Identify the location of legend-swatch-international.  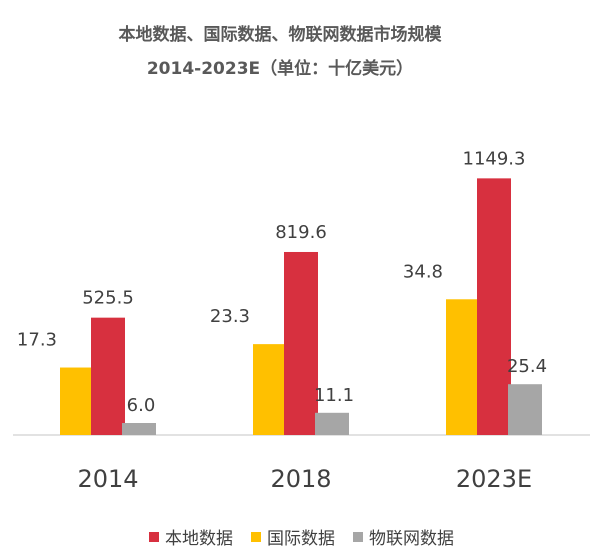
(256, 536).